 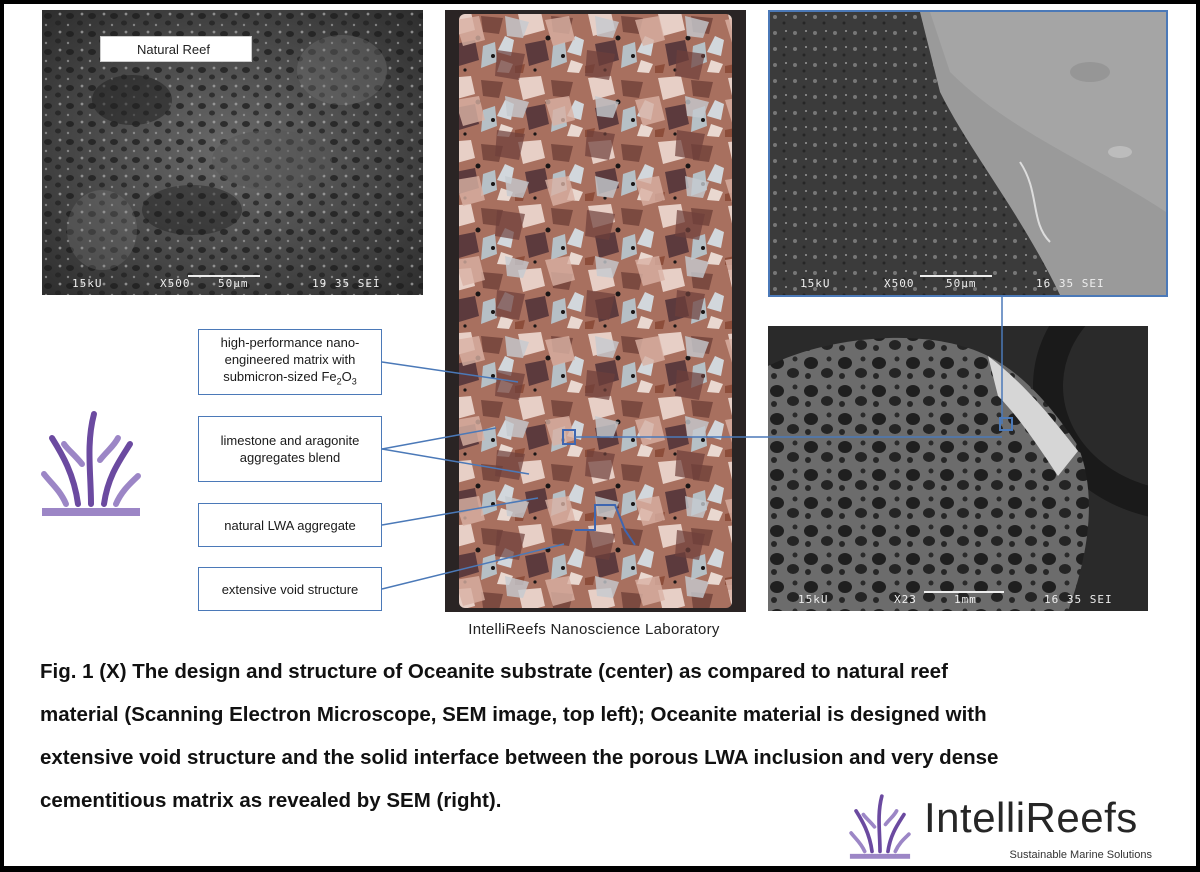 What do you see at coordinates (232, 152) in the screenshot?
I see `natural-reef-sem-image: Natural Reef 15kU X500 50µm 19 35 SEI` at bounding box center [232, 152].